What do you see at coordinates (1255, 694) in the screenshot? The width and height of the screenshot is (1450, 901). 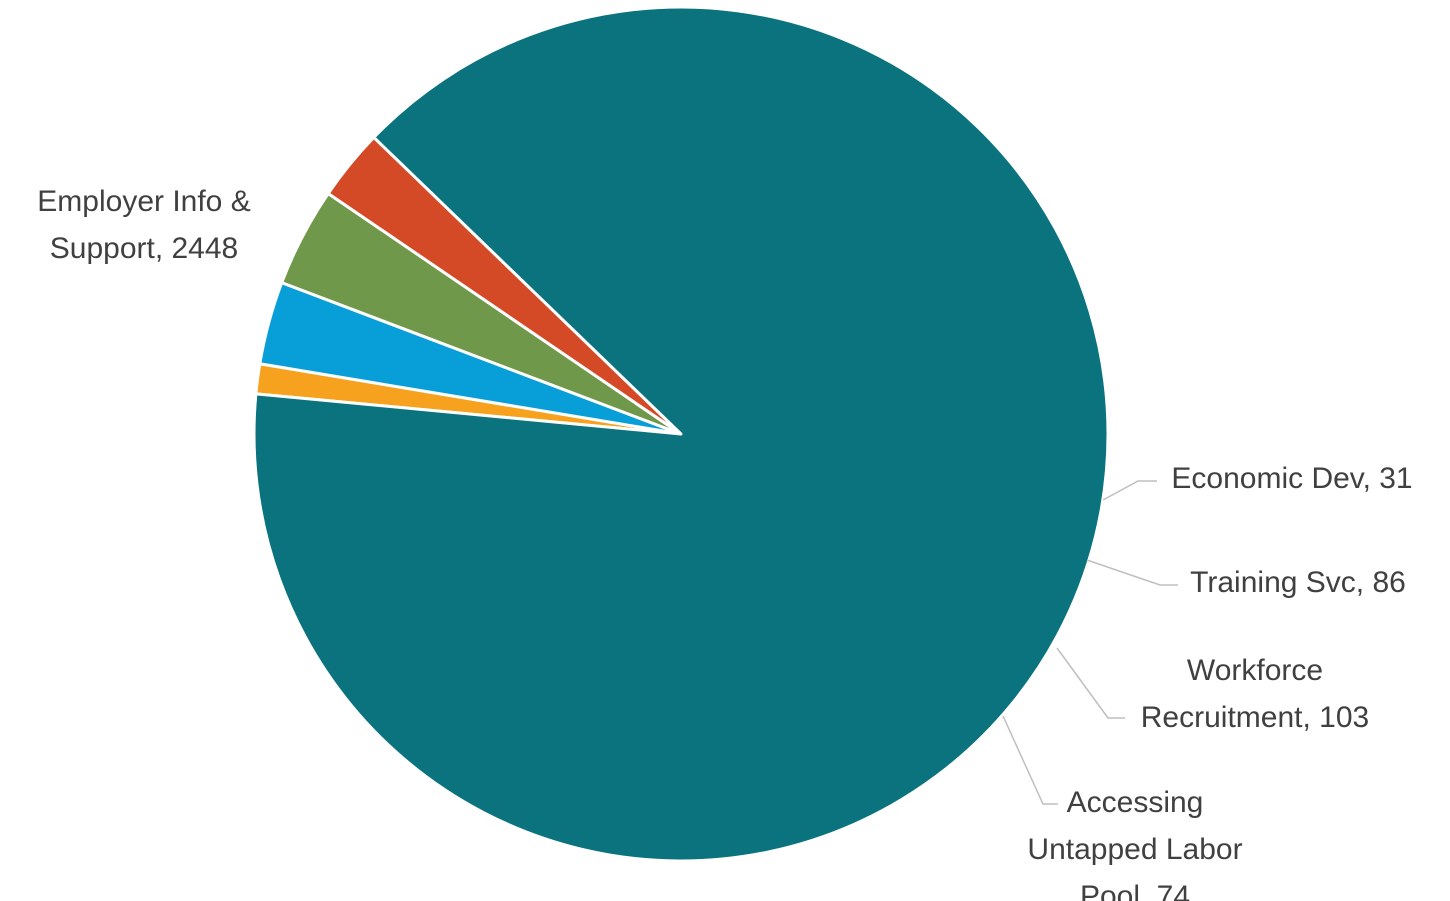 I see `data-label-workforce-recruitment: Workforce Recruitment, 103` at bounding box center [1255, 694].